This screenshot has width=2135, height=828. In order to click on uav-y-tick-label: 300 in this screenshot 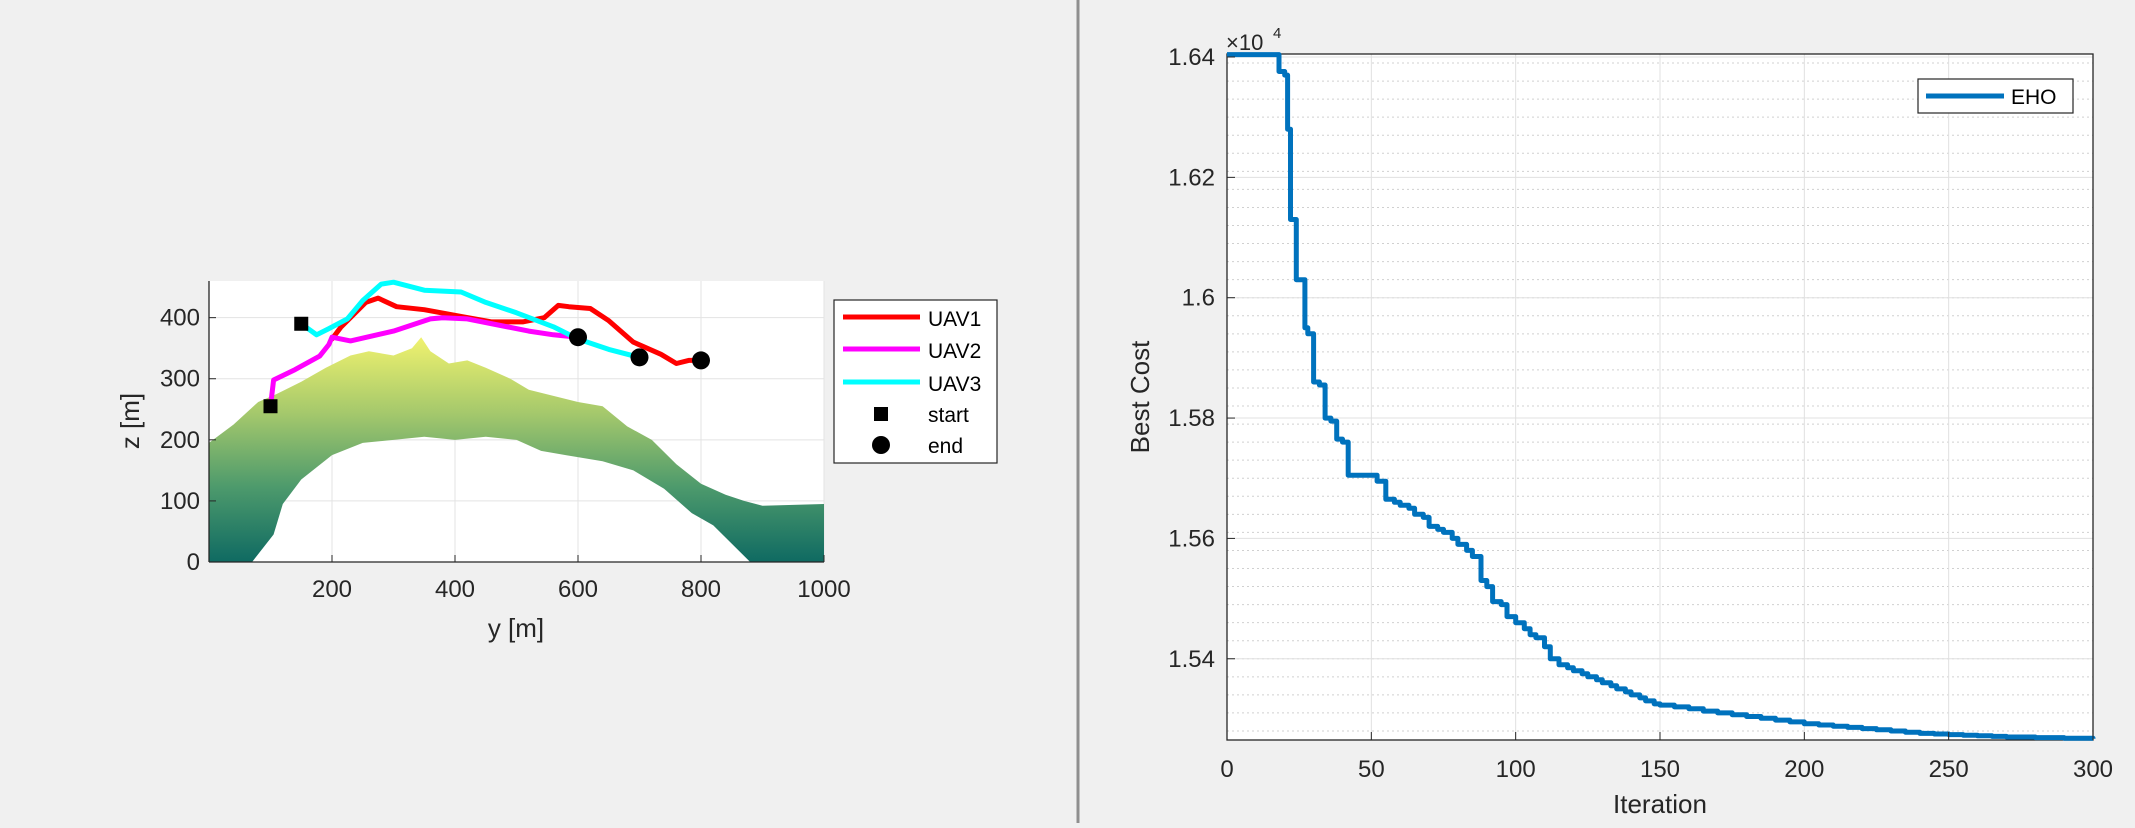, I will do `click(180, 379)`.